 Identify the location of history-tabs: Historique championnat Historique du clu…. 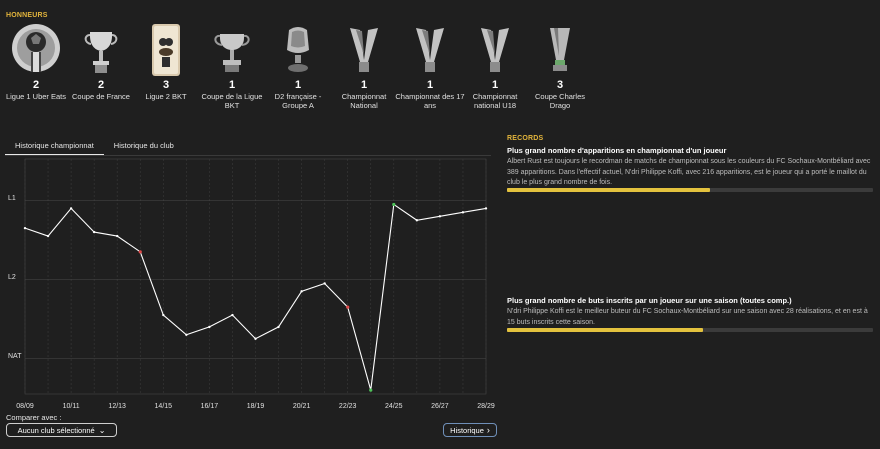
(94, 147).